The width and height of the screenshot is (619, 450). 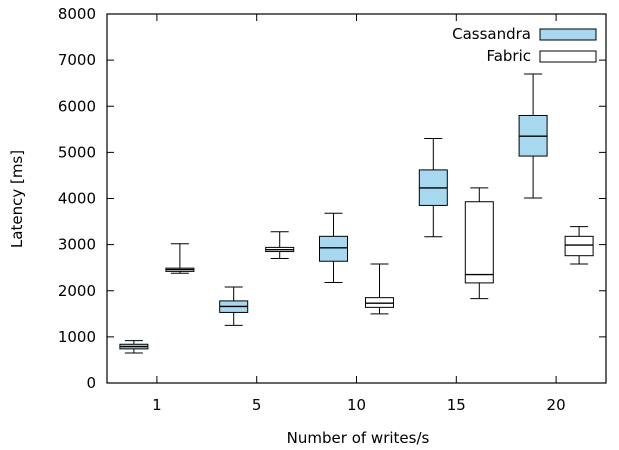 What do you see at coordinates (257, 405) in the screenshot?
I see `x-tick-label: 5` at bounding box center [257, 405].